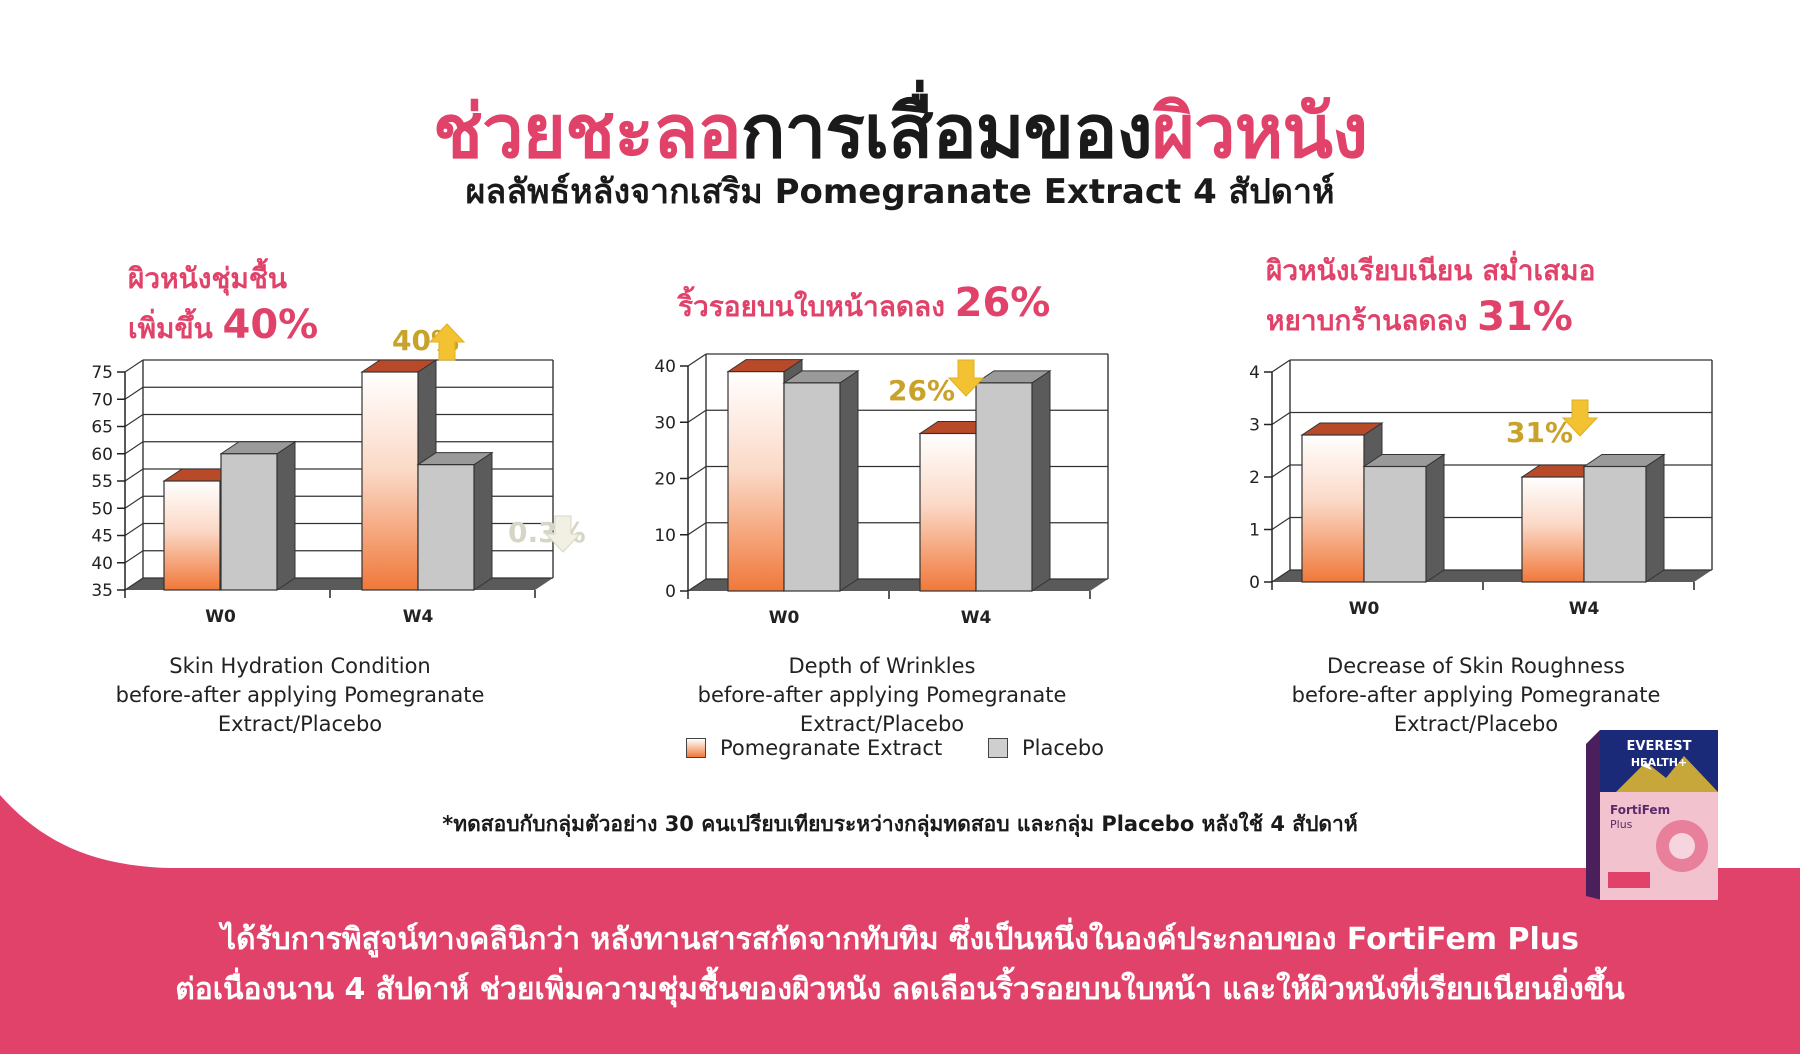 This screenshot has height=1054, width=1800. I want to click on chart0-ytick-label: 40, so click(102, 564).